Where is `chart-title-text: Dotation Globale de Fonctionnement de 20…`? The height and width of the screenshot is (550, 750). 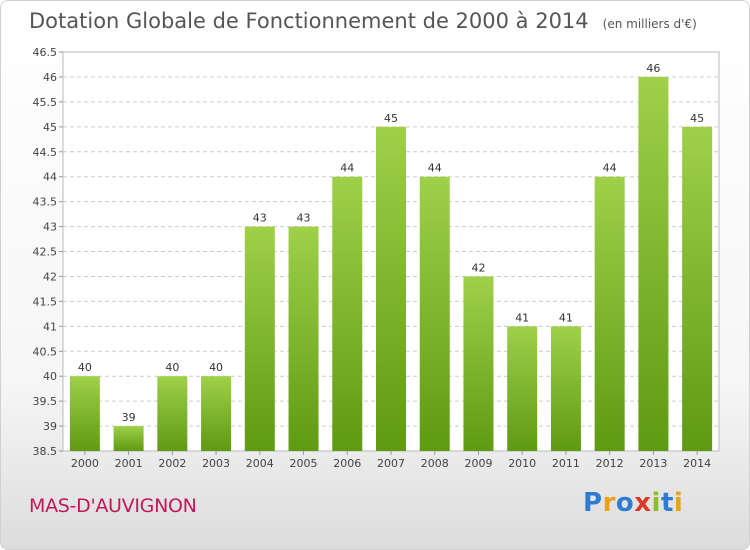
chart-title-text: Dotation Globale de Fonctionnement de 20… is located at coordinates (309, 21).